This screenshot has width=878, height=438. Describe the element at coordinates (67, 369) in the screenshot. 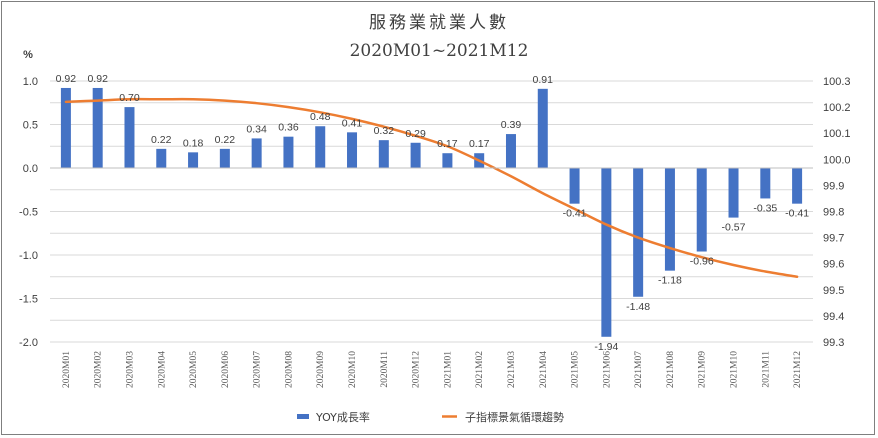

I see `x-tick-label: 2020M01` at that location.